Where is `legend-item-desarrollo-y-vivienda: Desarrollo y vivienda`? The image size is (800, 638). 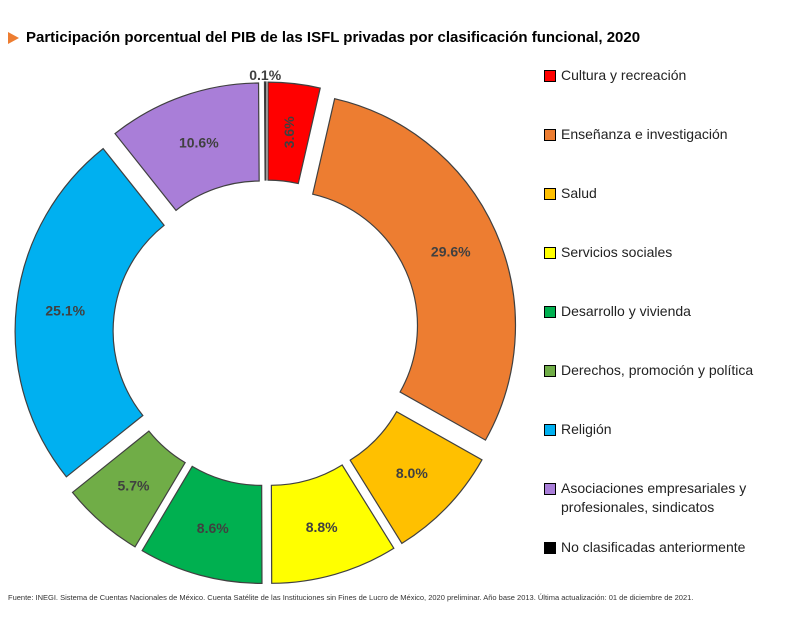
legend-item-desarrollo-y-vivienda: Desarrollo y vivienda is located at coordinates (617, 311).